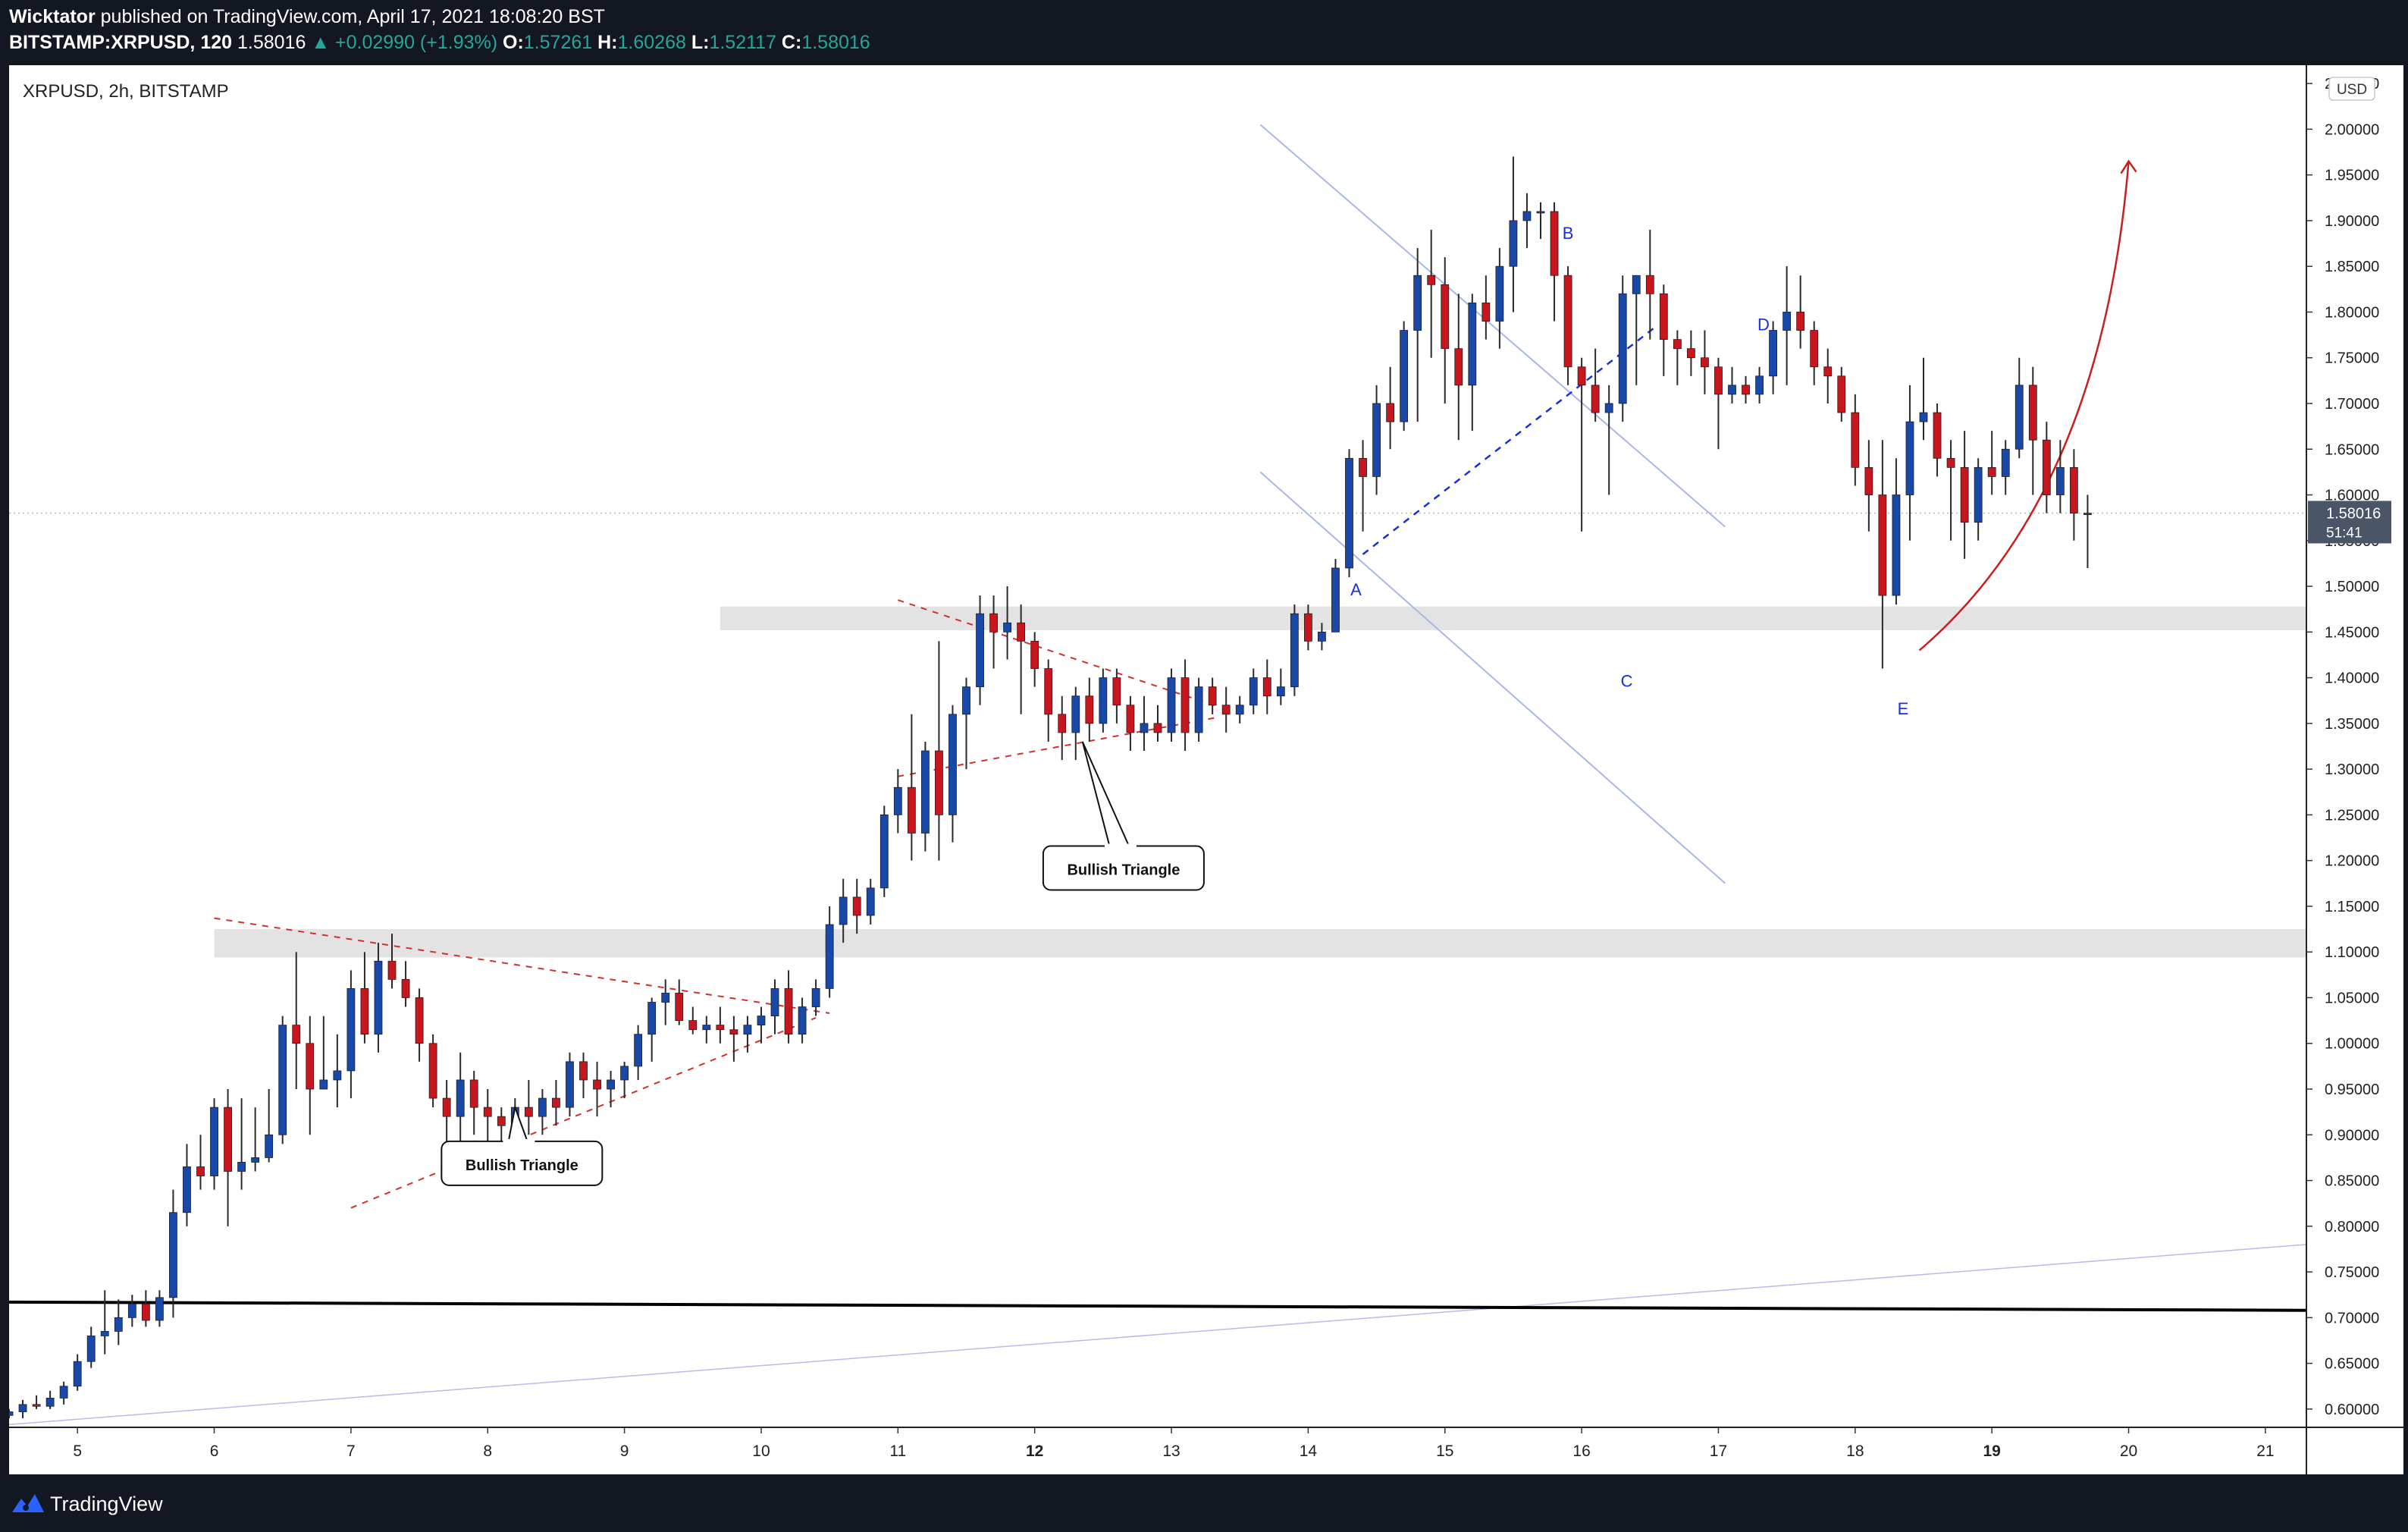  I want to click on price-tick-label: 0.80000, so click(2352, 1227).